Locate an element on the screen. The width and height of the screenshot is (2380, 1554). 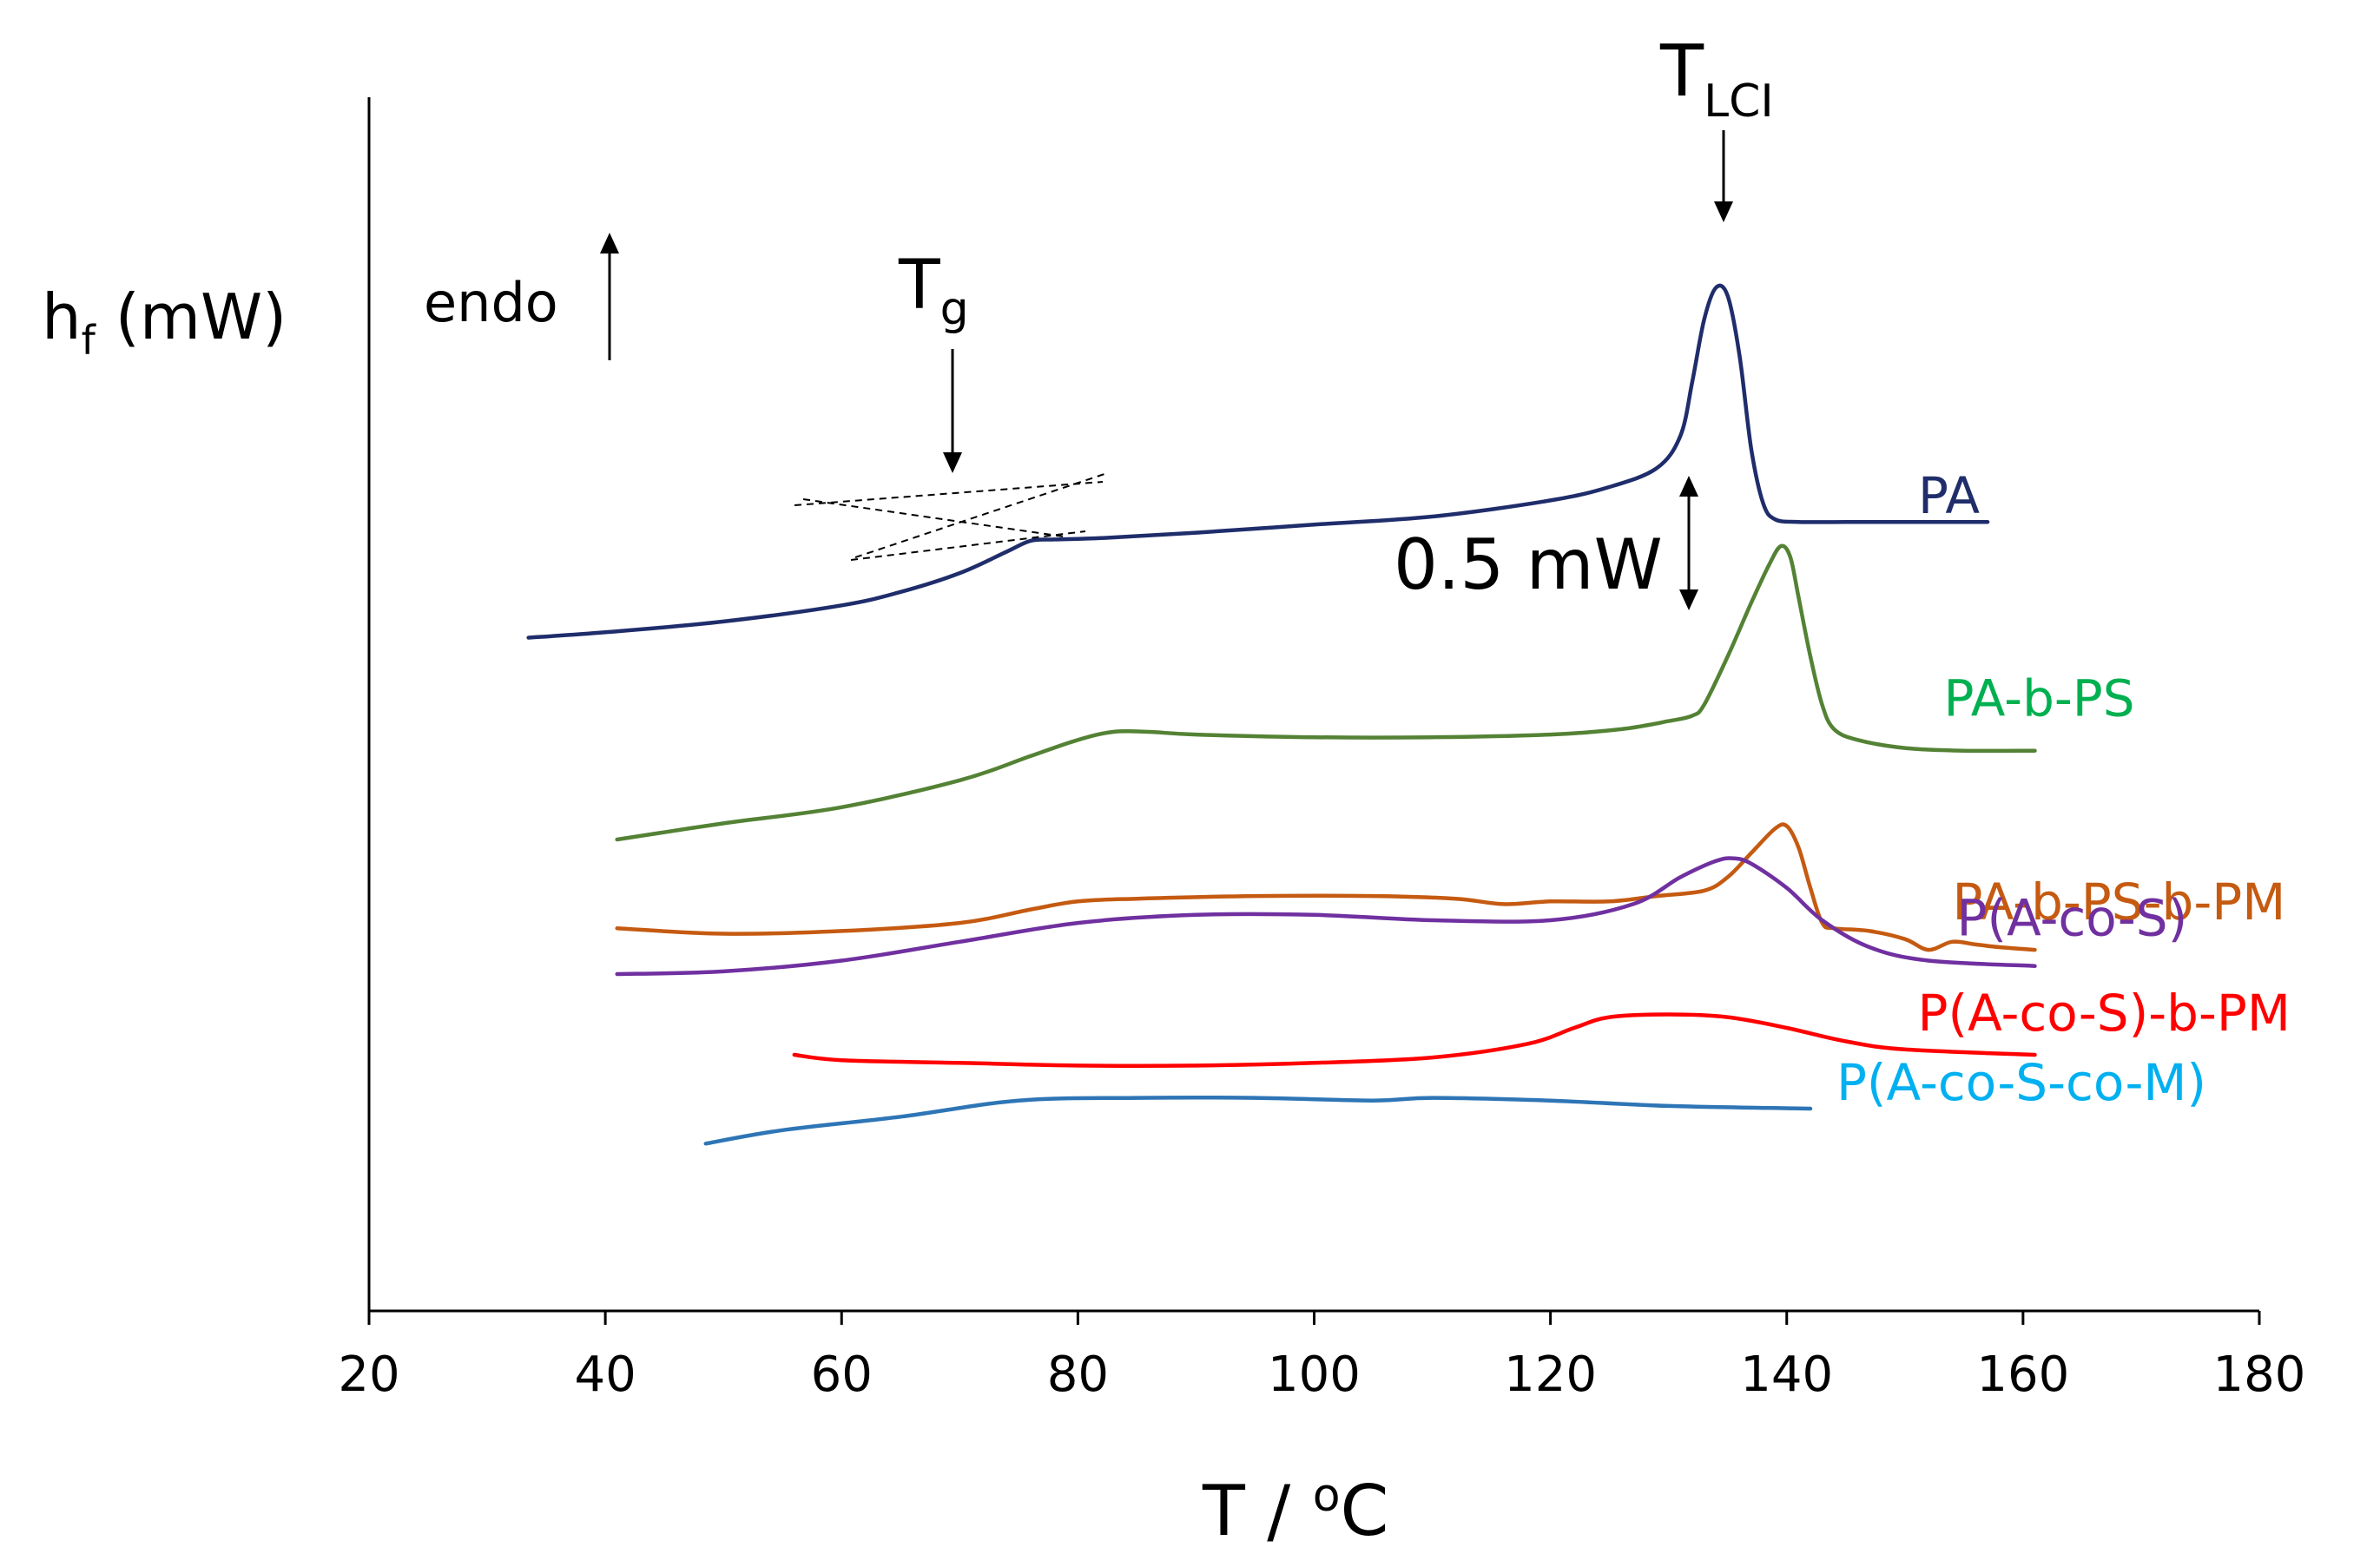
tg-down-arrow-icon is located at coordinates (952, 411).